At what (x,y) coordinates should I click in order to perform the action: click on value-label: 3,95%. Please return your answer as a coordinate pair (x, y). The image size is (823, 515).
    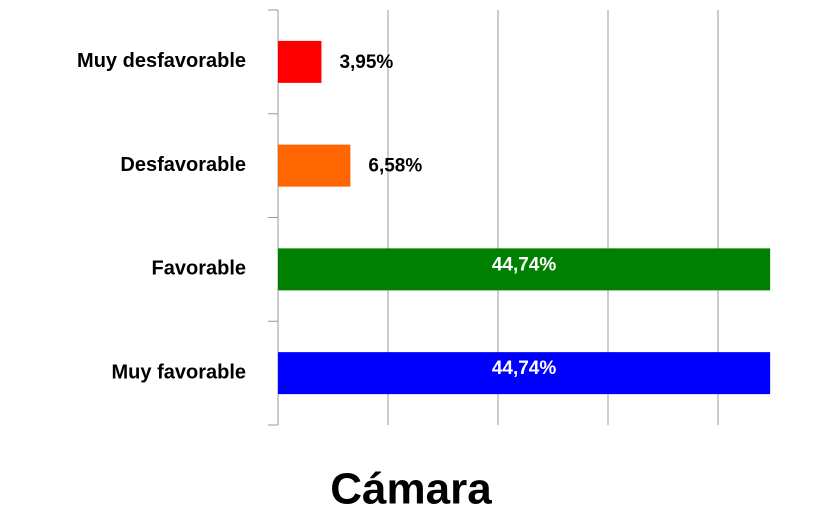
    Looking at the image, I should click on (366, 62).